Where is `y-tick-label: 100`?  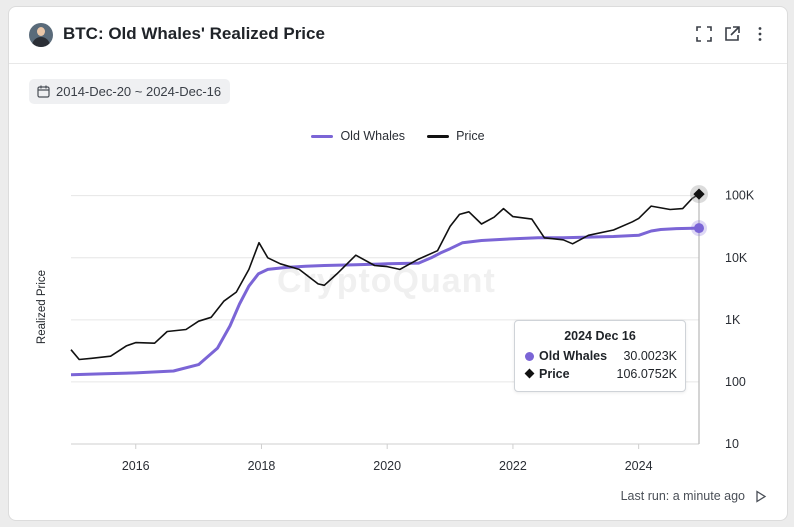 y-tick-label: 100 is located at coordinates (735, 382).